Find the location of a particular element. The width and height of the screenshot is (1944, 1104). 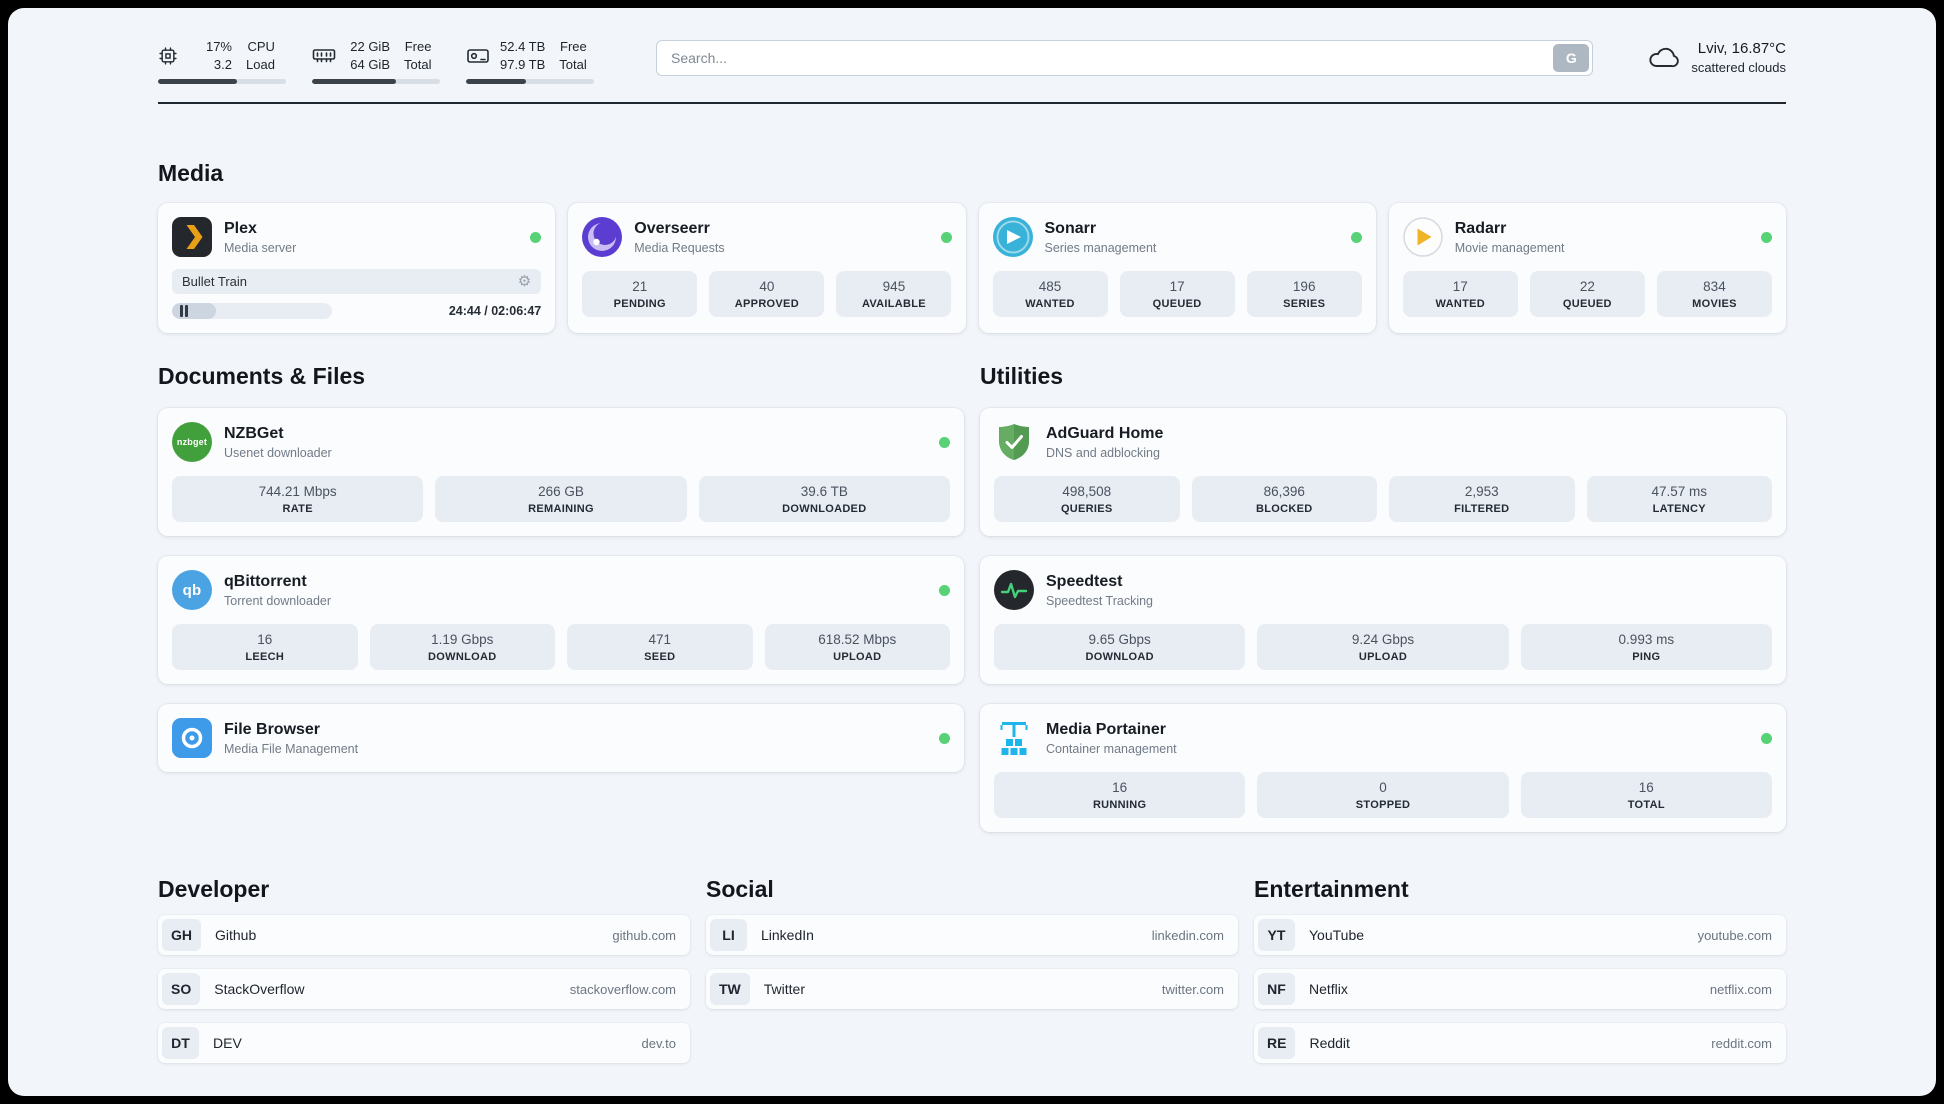

app-card-filebrowser: File Browser Media File Management is located at coordinates (561, 738).